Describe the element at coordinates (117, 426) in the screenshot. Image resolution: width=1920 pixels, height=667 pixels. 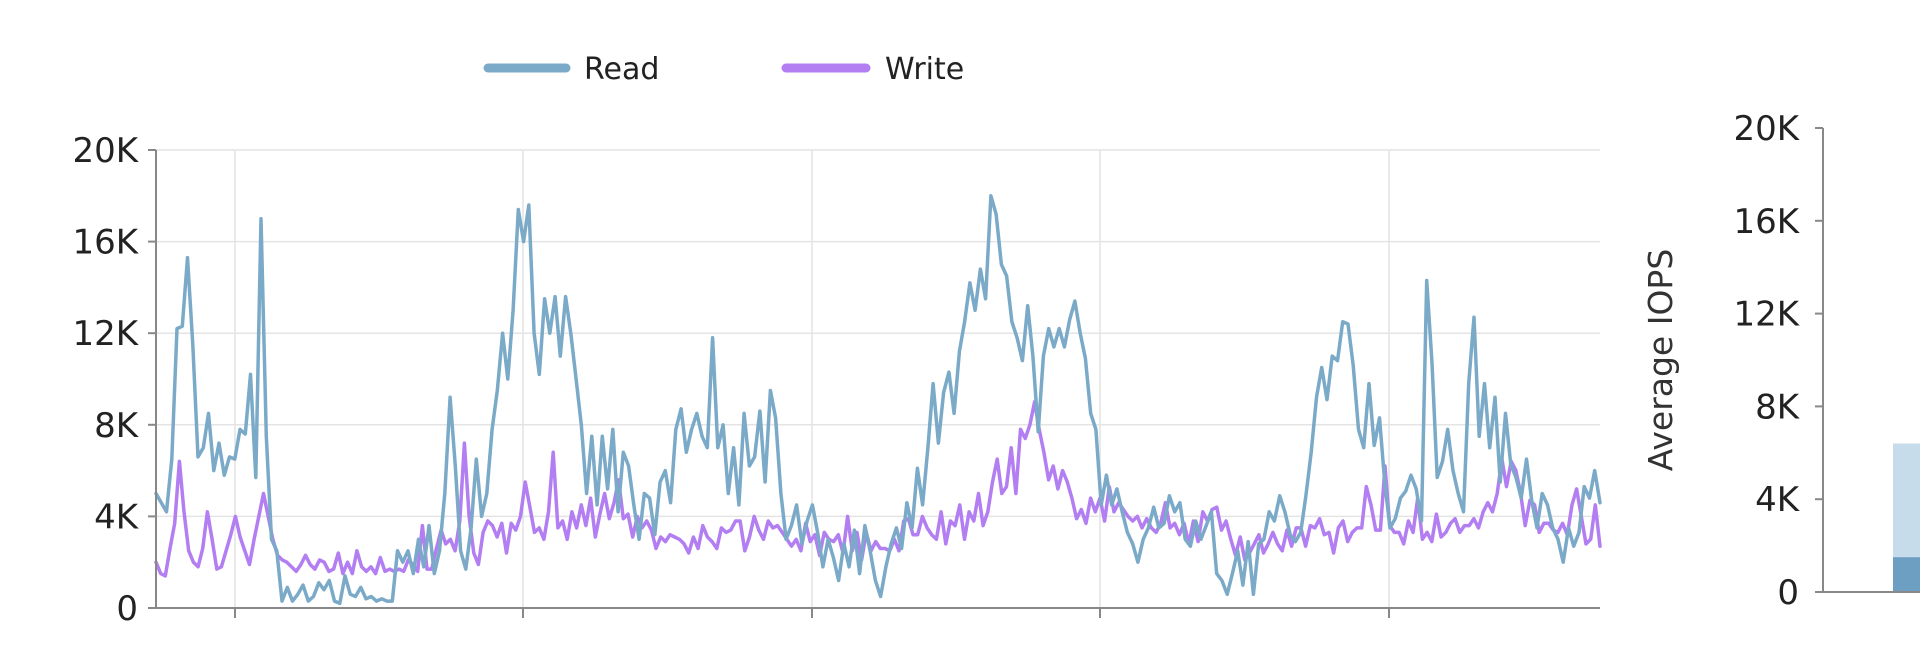
I see `main-y-tick-label: 8K` at that location.